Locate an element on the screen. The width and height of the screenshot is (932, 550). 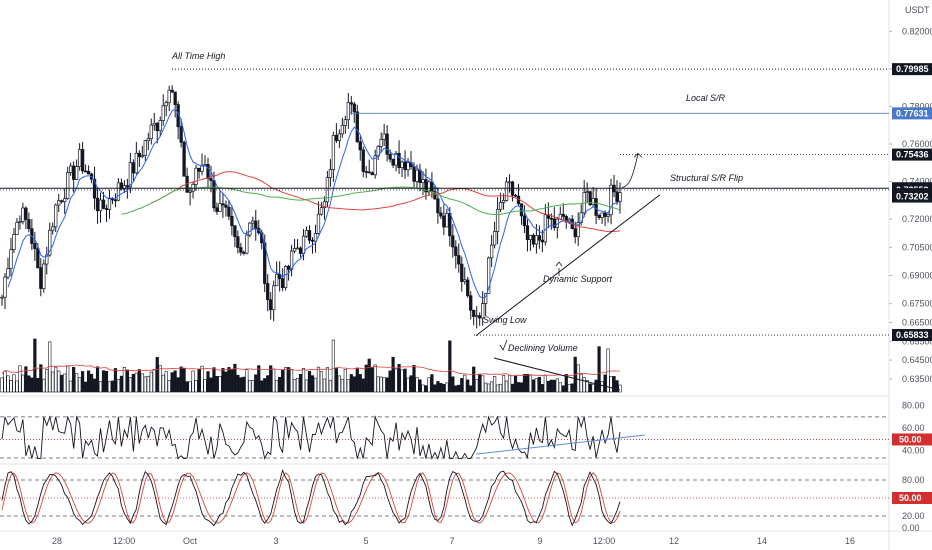
price-tick-label: 0.64500 is located at coordinates (917, 360).